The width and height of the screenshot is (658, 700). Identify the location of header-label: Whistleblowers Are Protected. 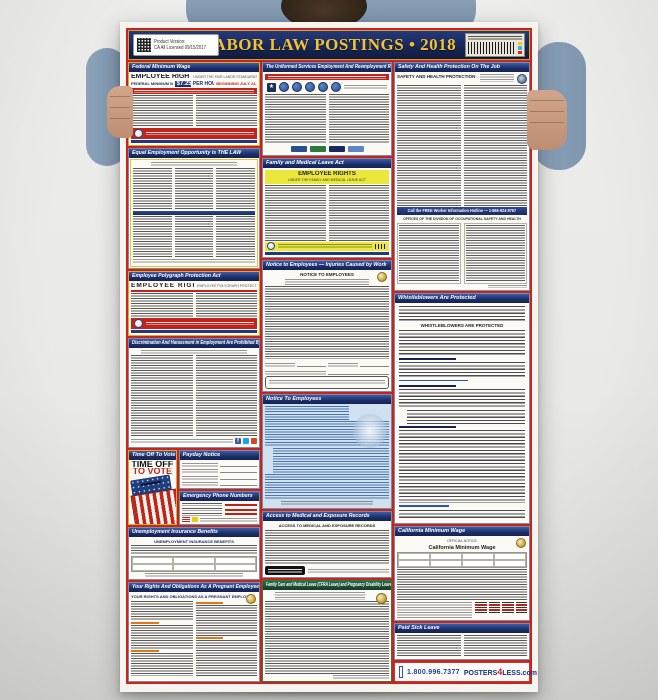
(437, 297).